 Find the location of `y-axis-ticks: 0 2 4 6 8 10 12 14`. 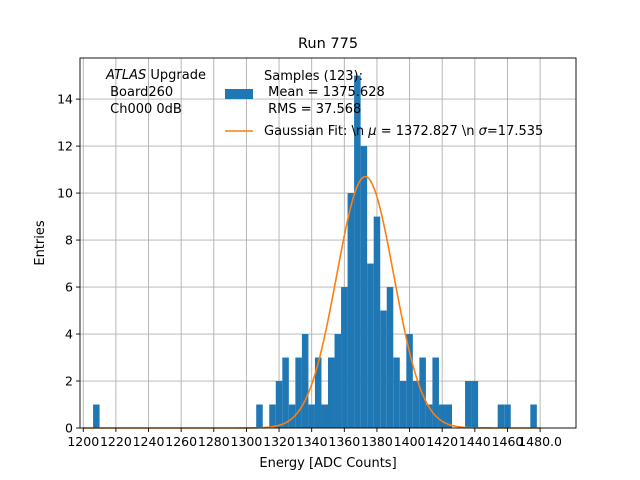

y-axis-ticks: 0 2 4 6 8 10 12 14 is located at coordinates (68, 264).